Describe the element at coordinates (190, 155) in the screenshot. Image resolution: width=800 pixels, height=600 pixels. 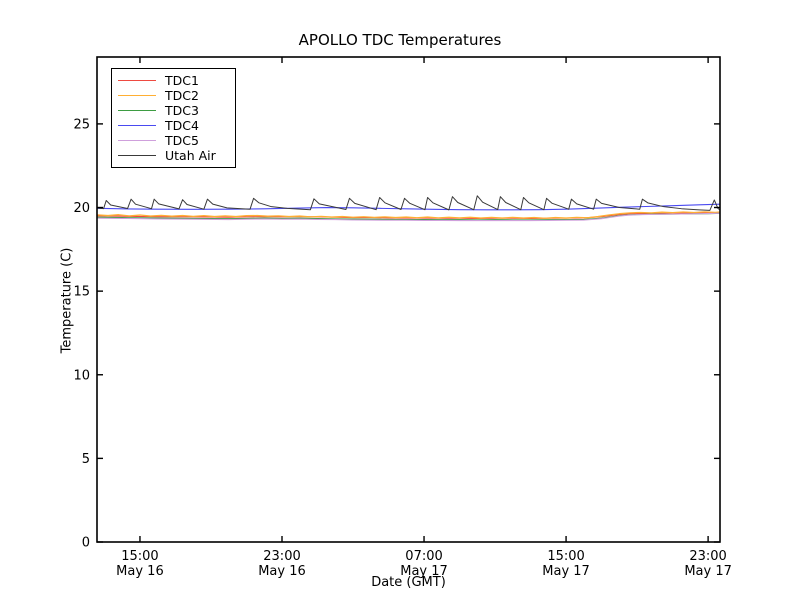
I see `legend-label: Utah Air` at that location.